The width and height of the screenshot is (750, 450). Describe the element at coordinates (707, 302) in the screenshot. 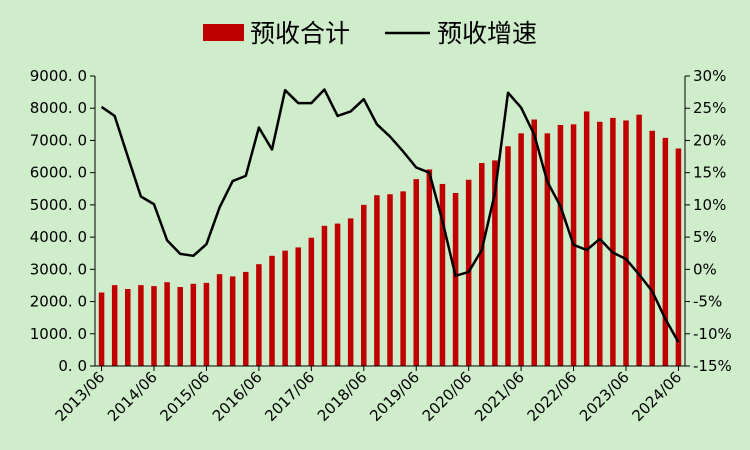

I see `right-tick-label: -5%` at that location.